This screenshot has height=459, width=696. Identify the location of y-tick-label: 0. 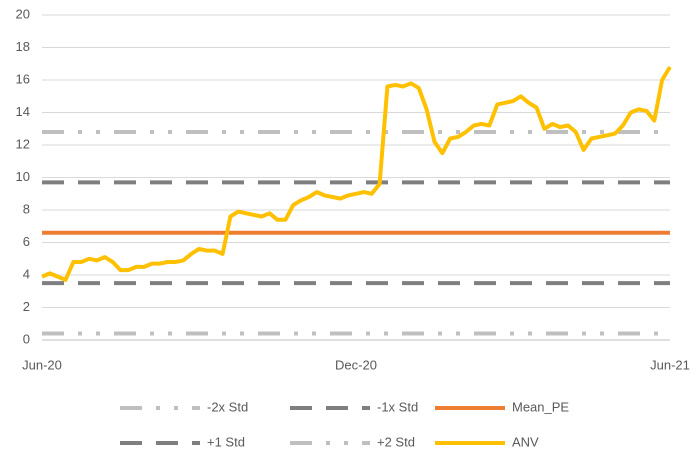
(26, 338).